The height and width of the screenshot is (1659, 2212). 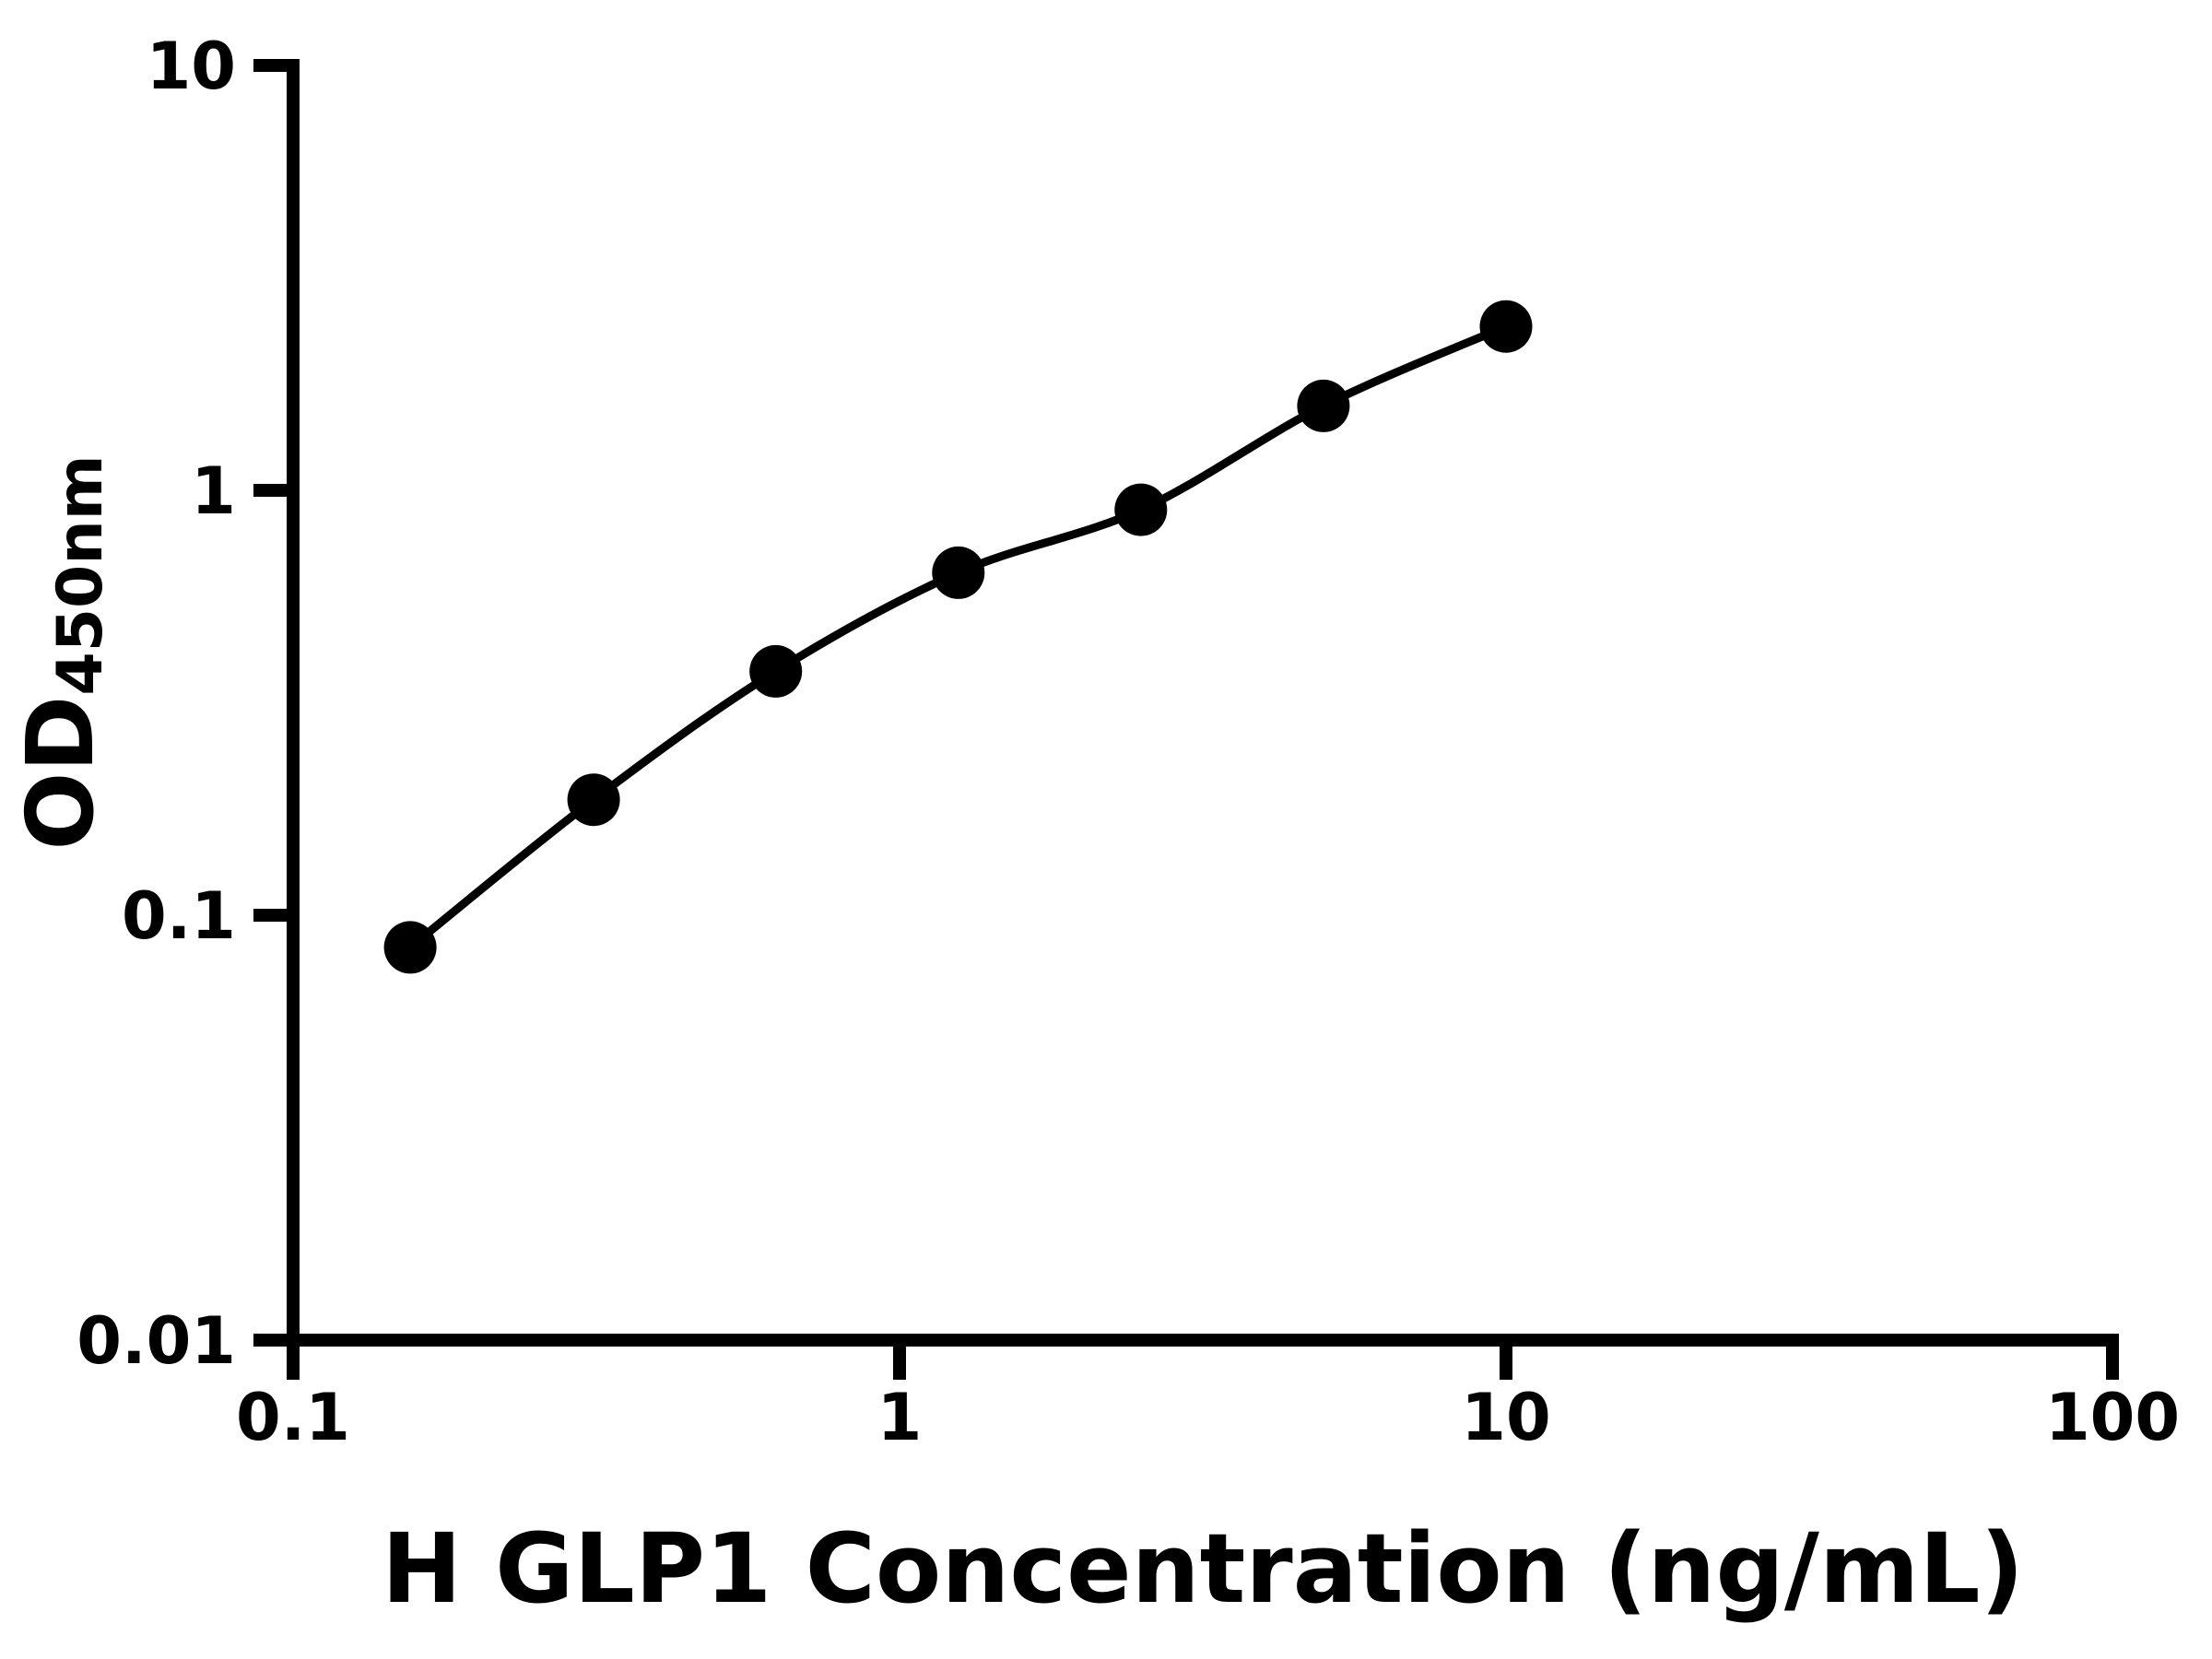 What do you see at coordinates (184, 704) in the screenshot?
I see `y-axis-ticks: 10 1 0.1 0.01` at bounding box center [184, 704].